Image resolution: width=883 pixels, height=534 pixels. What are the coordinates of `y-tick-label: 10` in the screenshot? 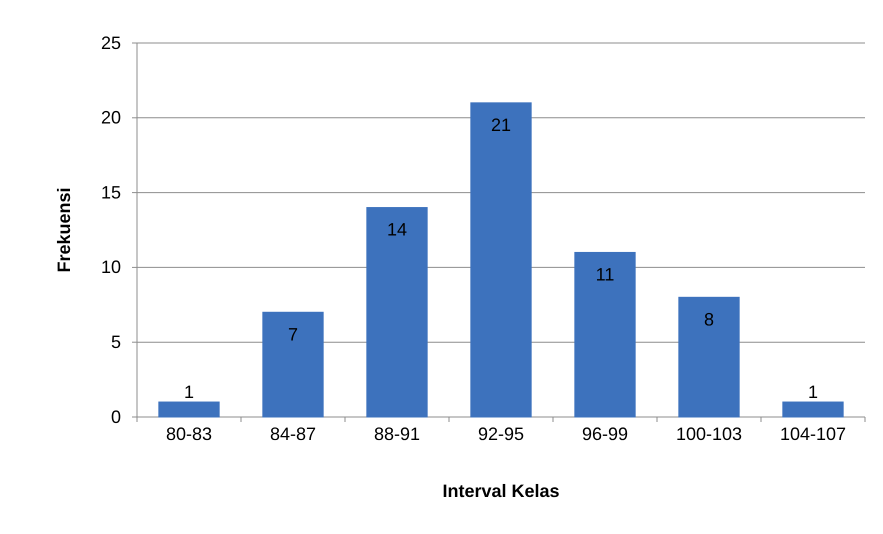 It's located at (110, 267).